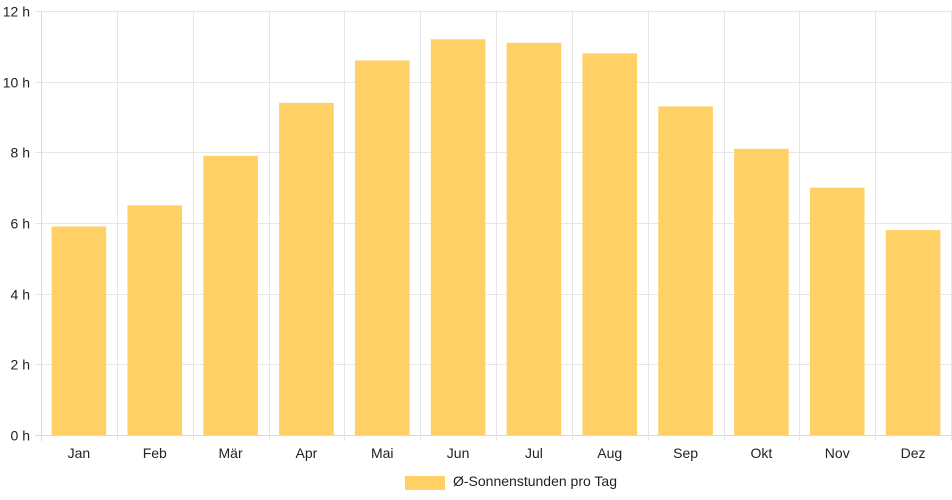 The height and width of the screenshot is (500, 952). Describe the element at coordinates (837, 453) in the screenshot. I see `x-tick-label: Nov` at that location.